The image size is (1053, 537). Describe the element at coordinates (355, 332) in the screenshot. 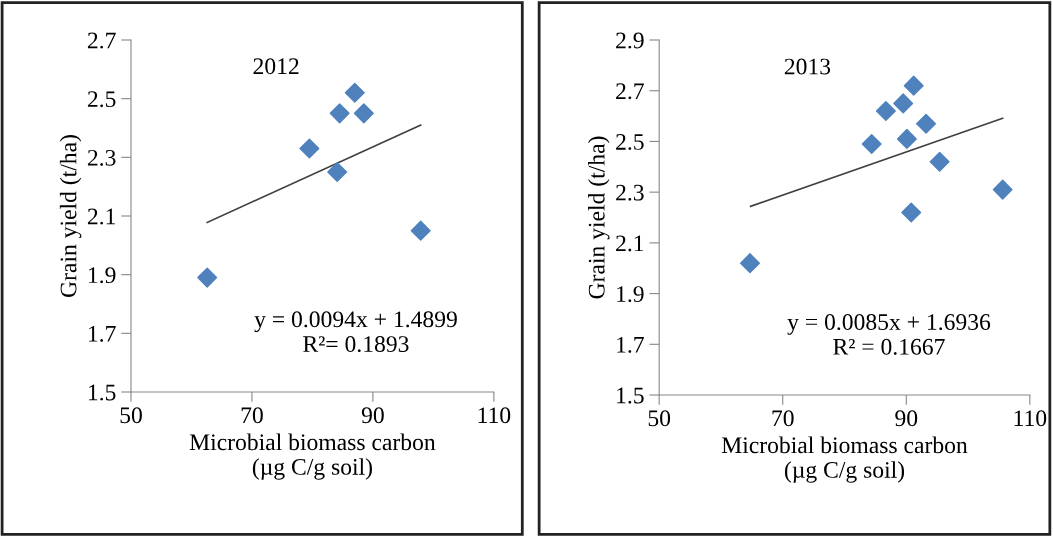

I see `annotation: y = 0.0094x + 1.4899 R²= 0.1893` at that location.